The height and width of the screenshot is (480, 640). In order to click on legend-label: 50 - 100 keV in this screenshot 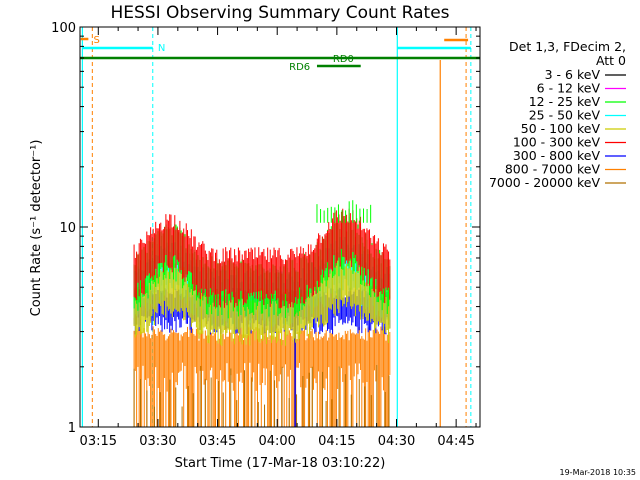, I will do `click(561, 128)`.